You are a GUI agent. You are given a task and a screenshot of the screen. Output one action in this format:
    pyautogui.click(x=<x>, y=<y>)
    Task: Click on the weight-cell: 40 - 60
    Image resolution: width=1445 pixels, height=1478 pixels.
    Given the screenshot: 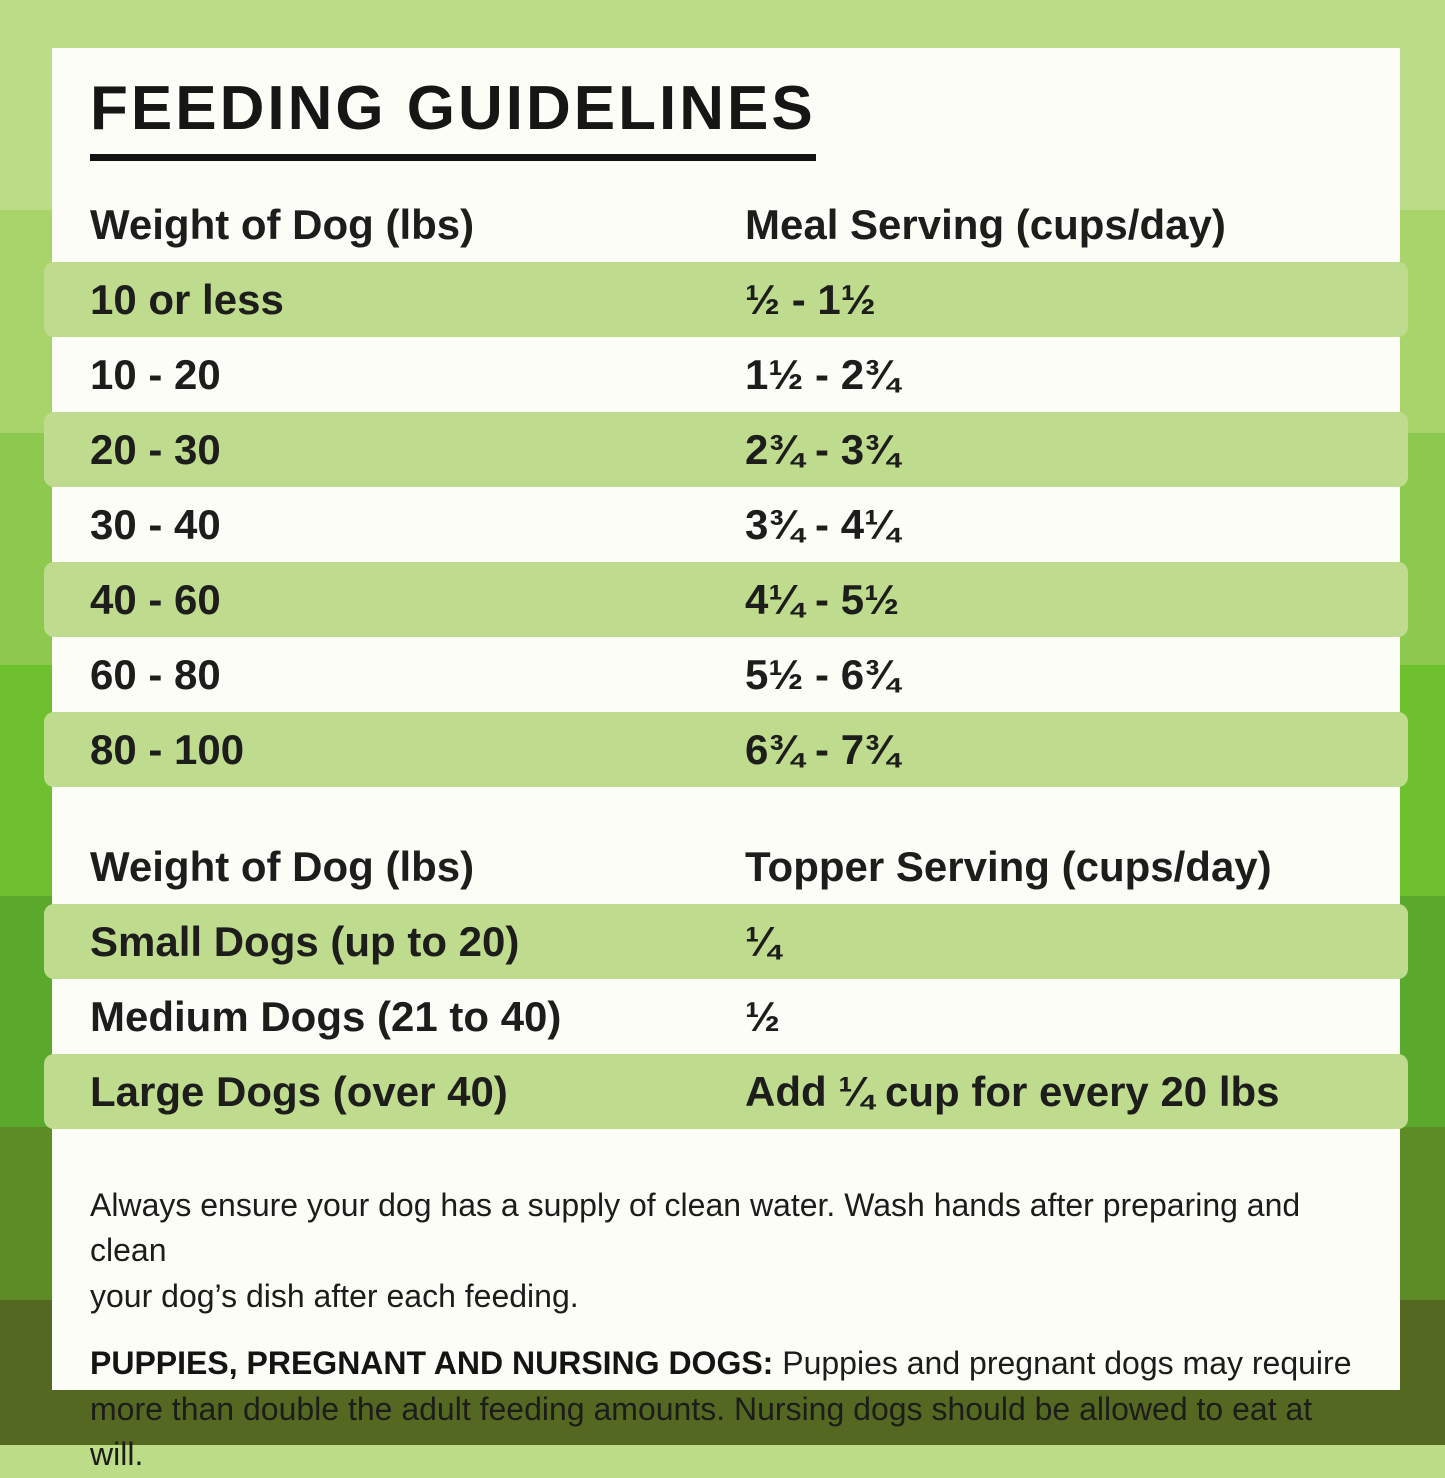 What is the action you would take?
    pyautogui.click(x=155, y=599)
    